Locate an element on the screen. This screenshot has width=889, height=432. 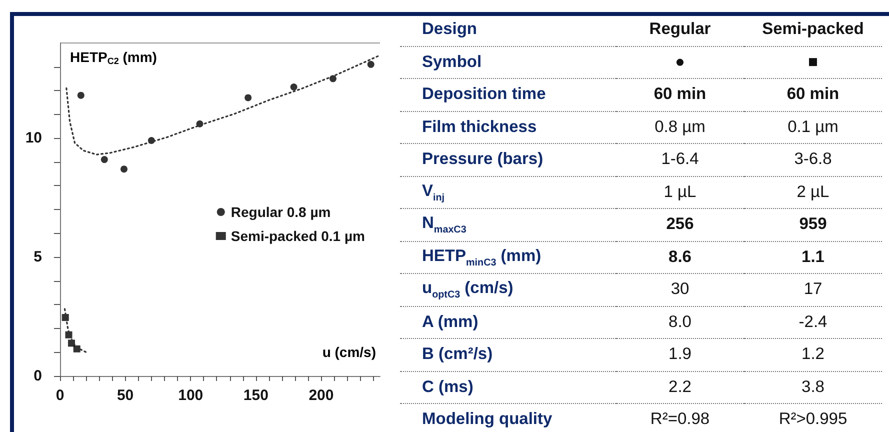
legend-label: Semi-packed 0.1 µm is located at coordinates (298, 236).